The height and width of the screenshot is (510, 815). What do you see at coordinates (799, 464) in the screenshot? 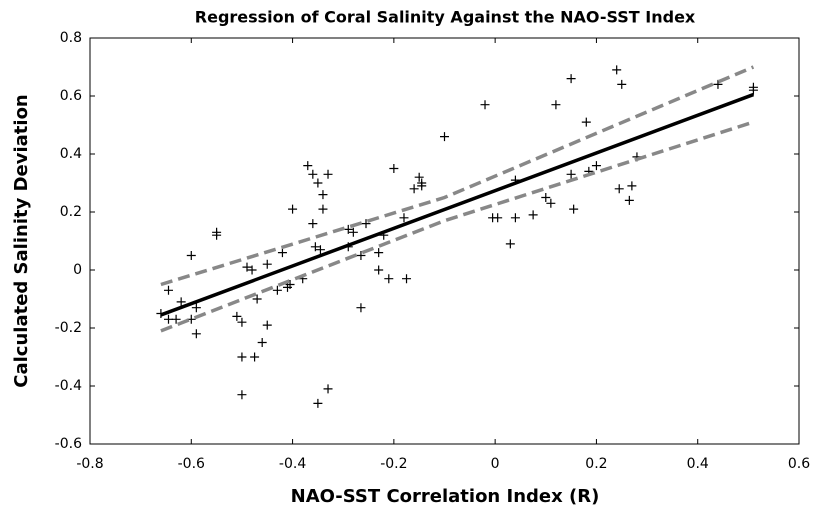
I see `x-tick-label: 0.6` at bounding box center [799, 464].